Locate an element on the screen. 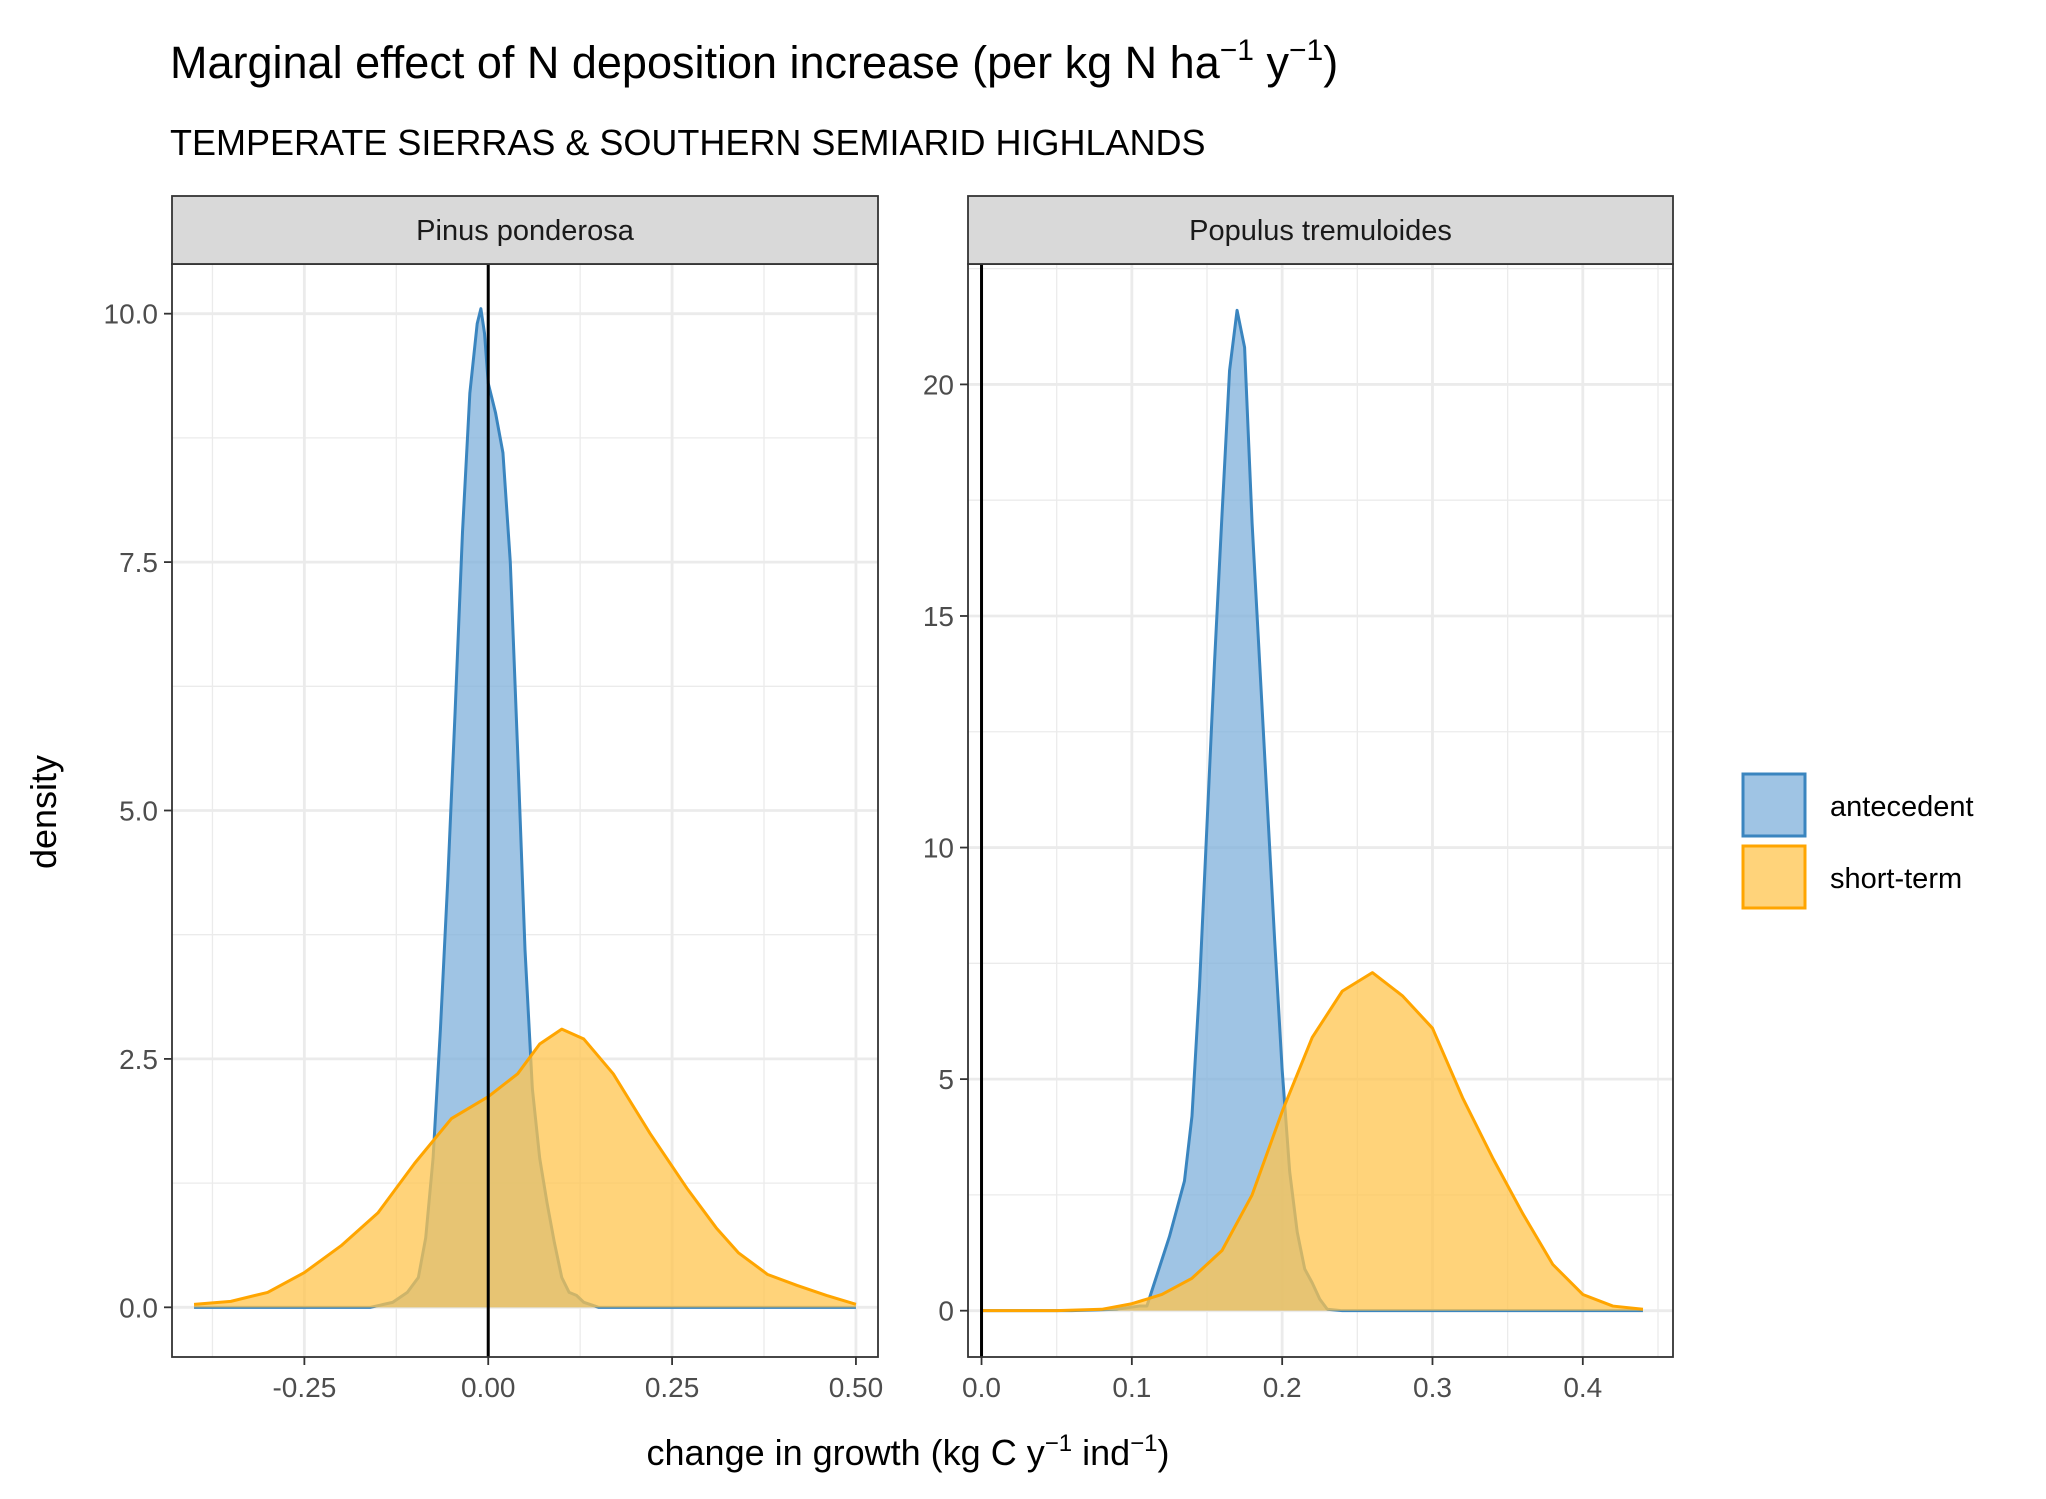 The image size is (2046, 1499). legend-key-antecedent is located at coordinates (1774, 805).